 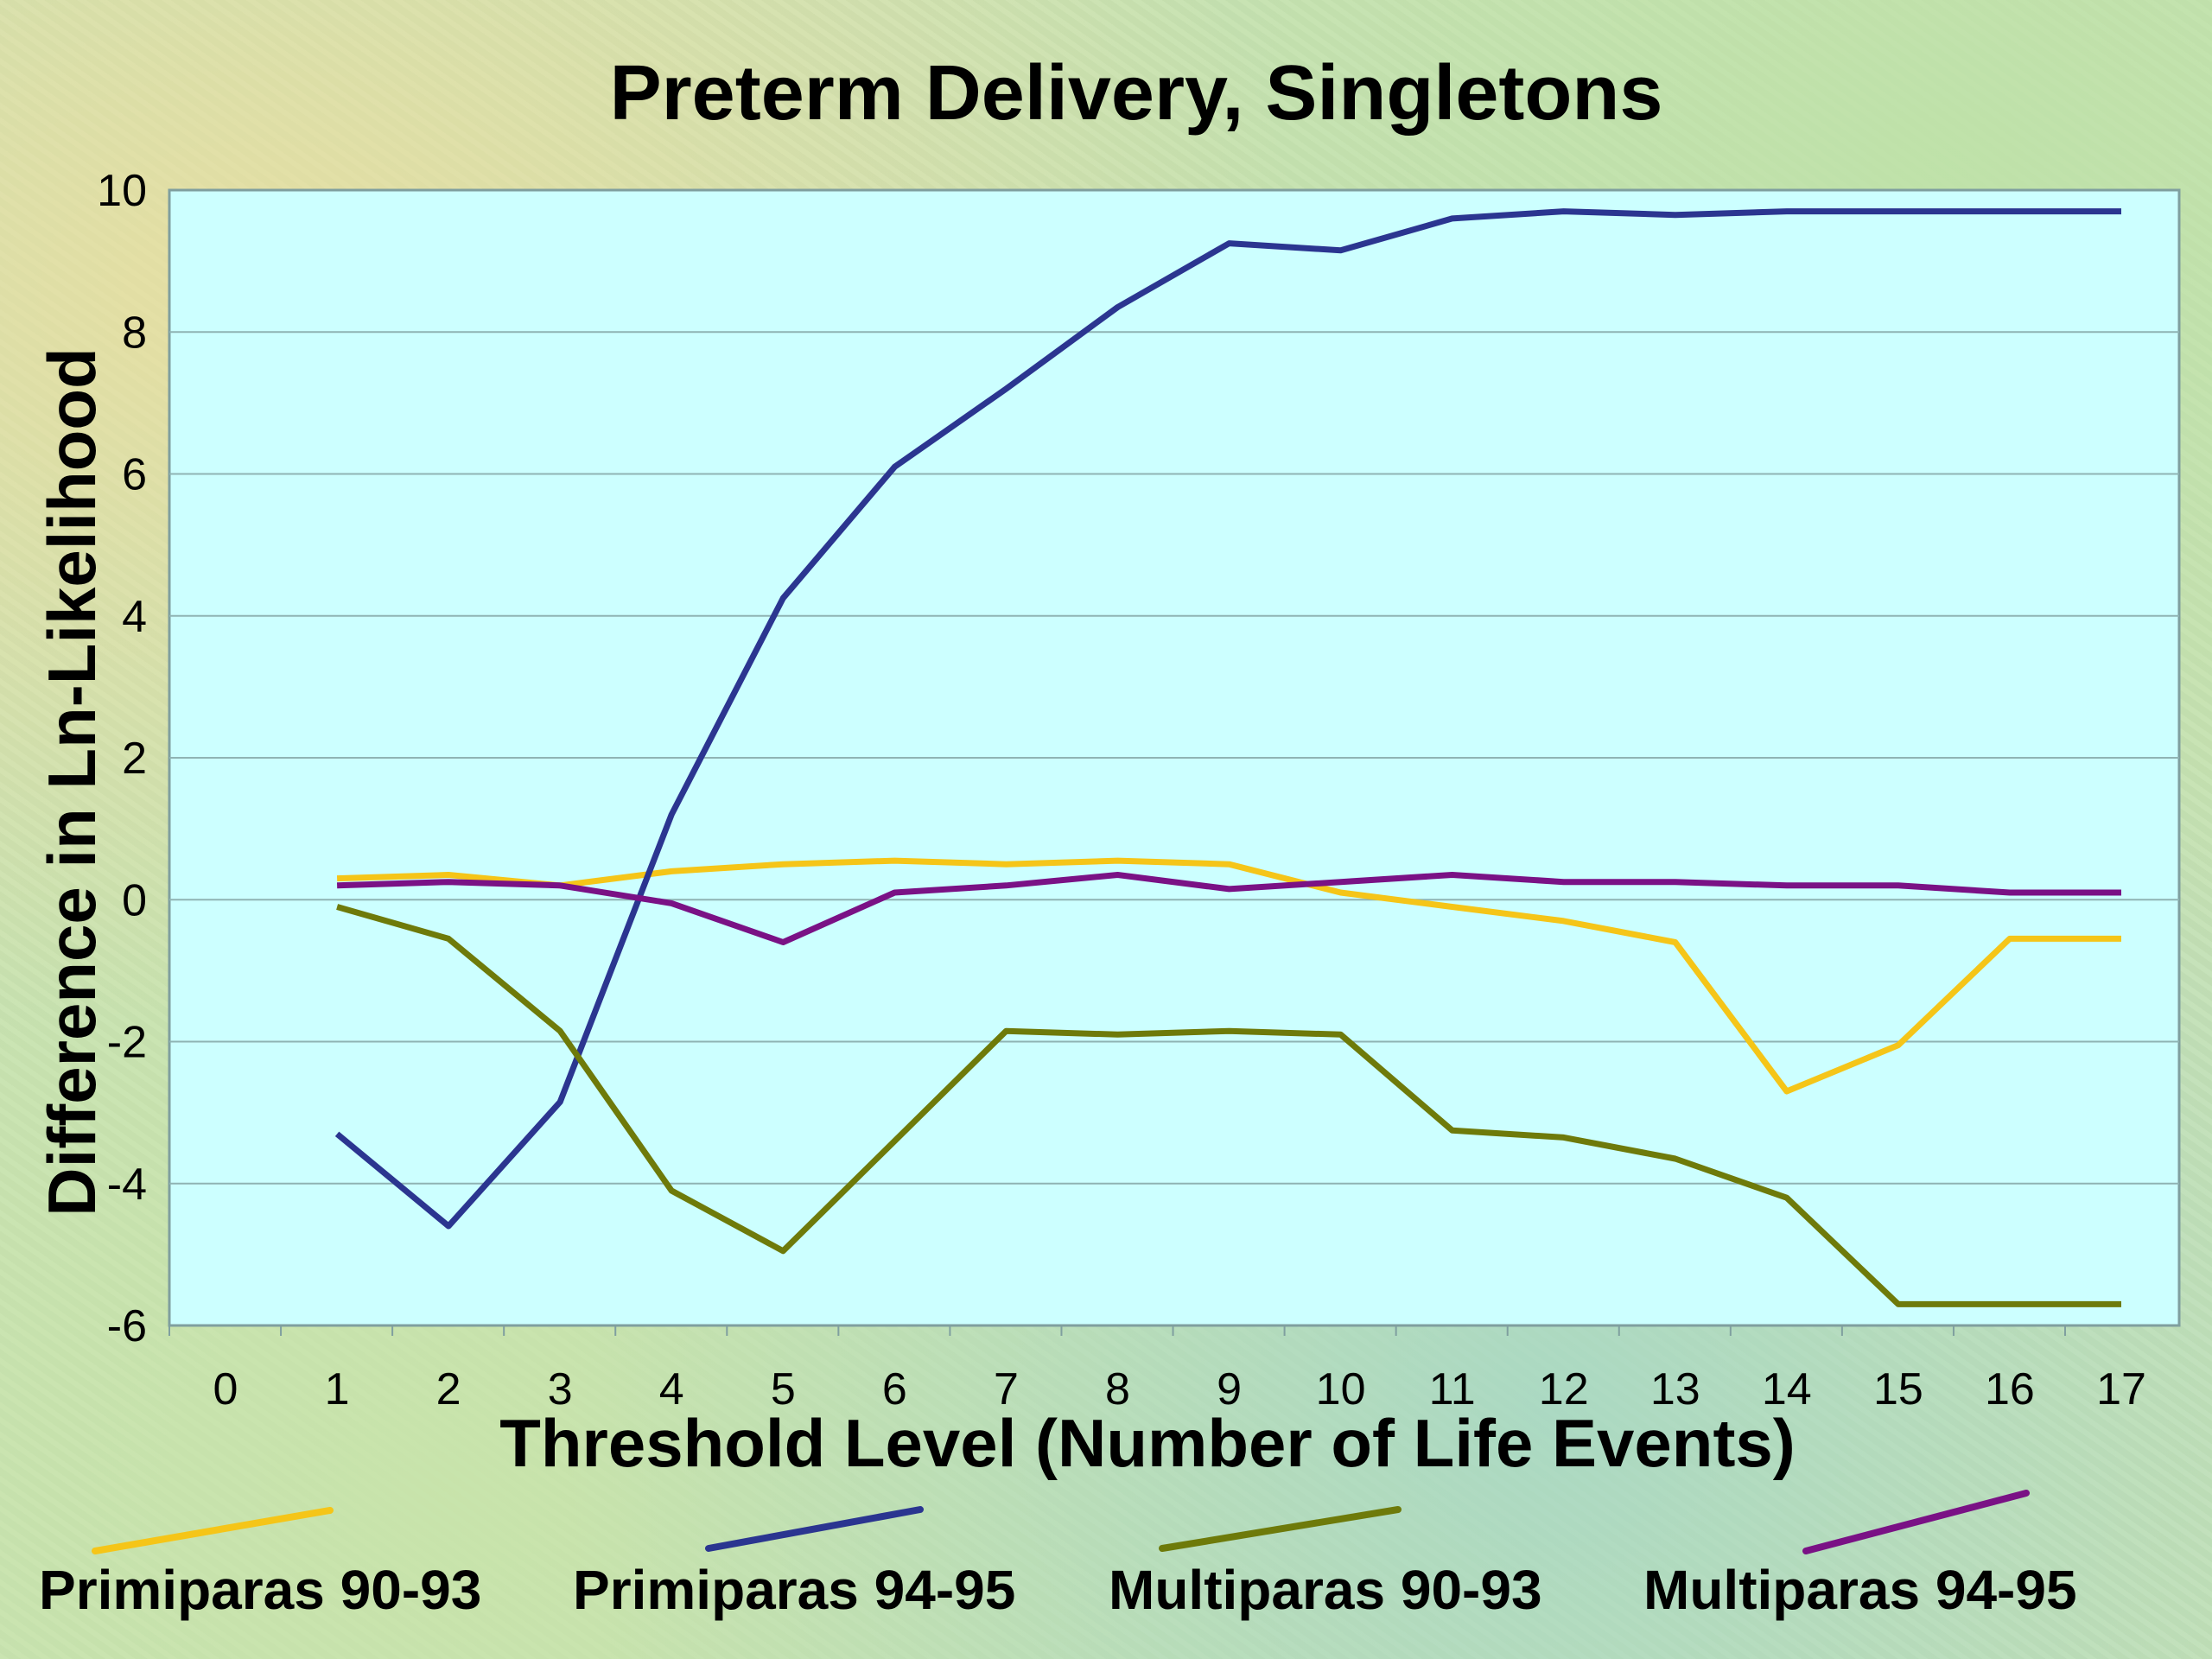 What do you see at coordinates (260, 1590) in the screenshot?
I see `legend-label: Primiparas 90-93` at bounding box center [260, 1590].